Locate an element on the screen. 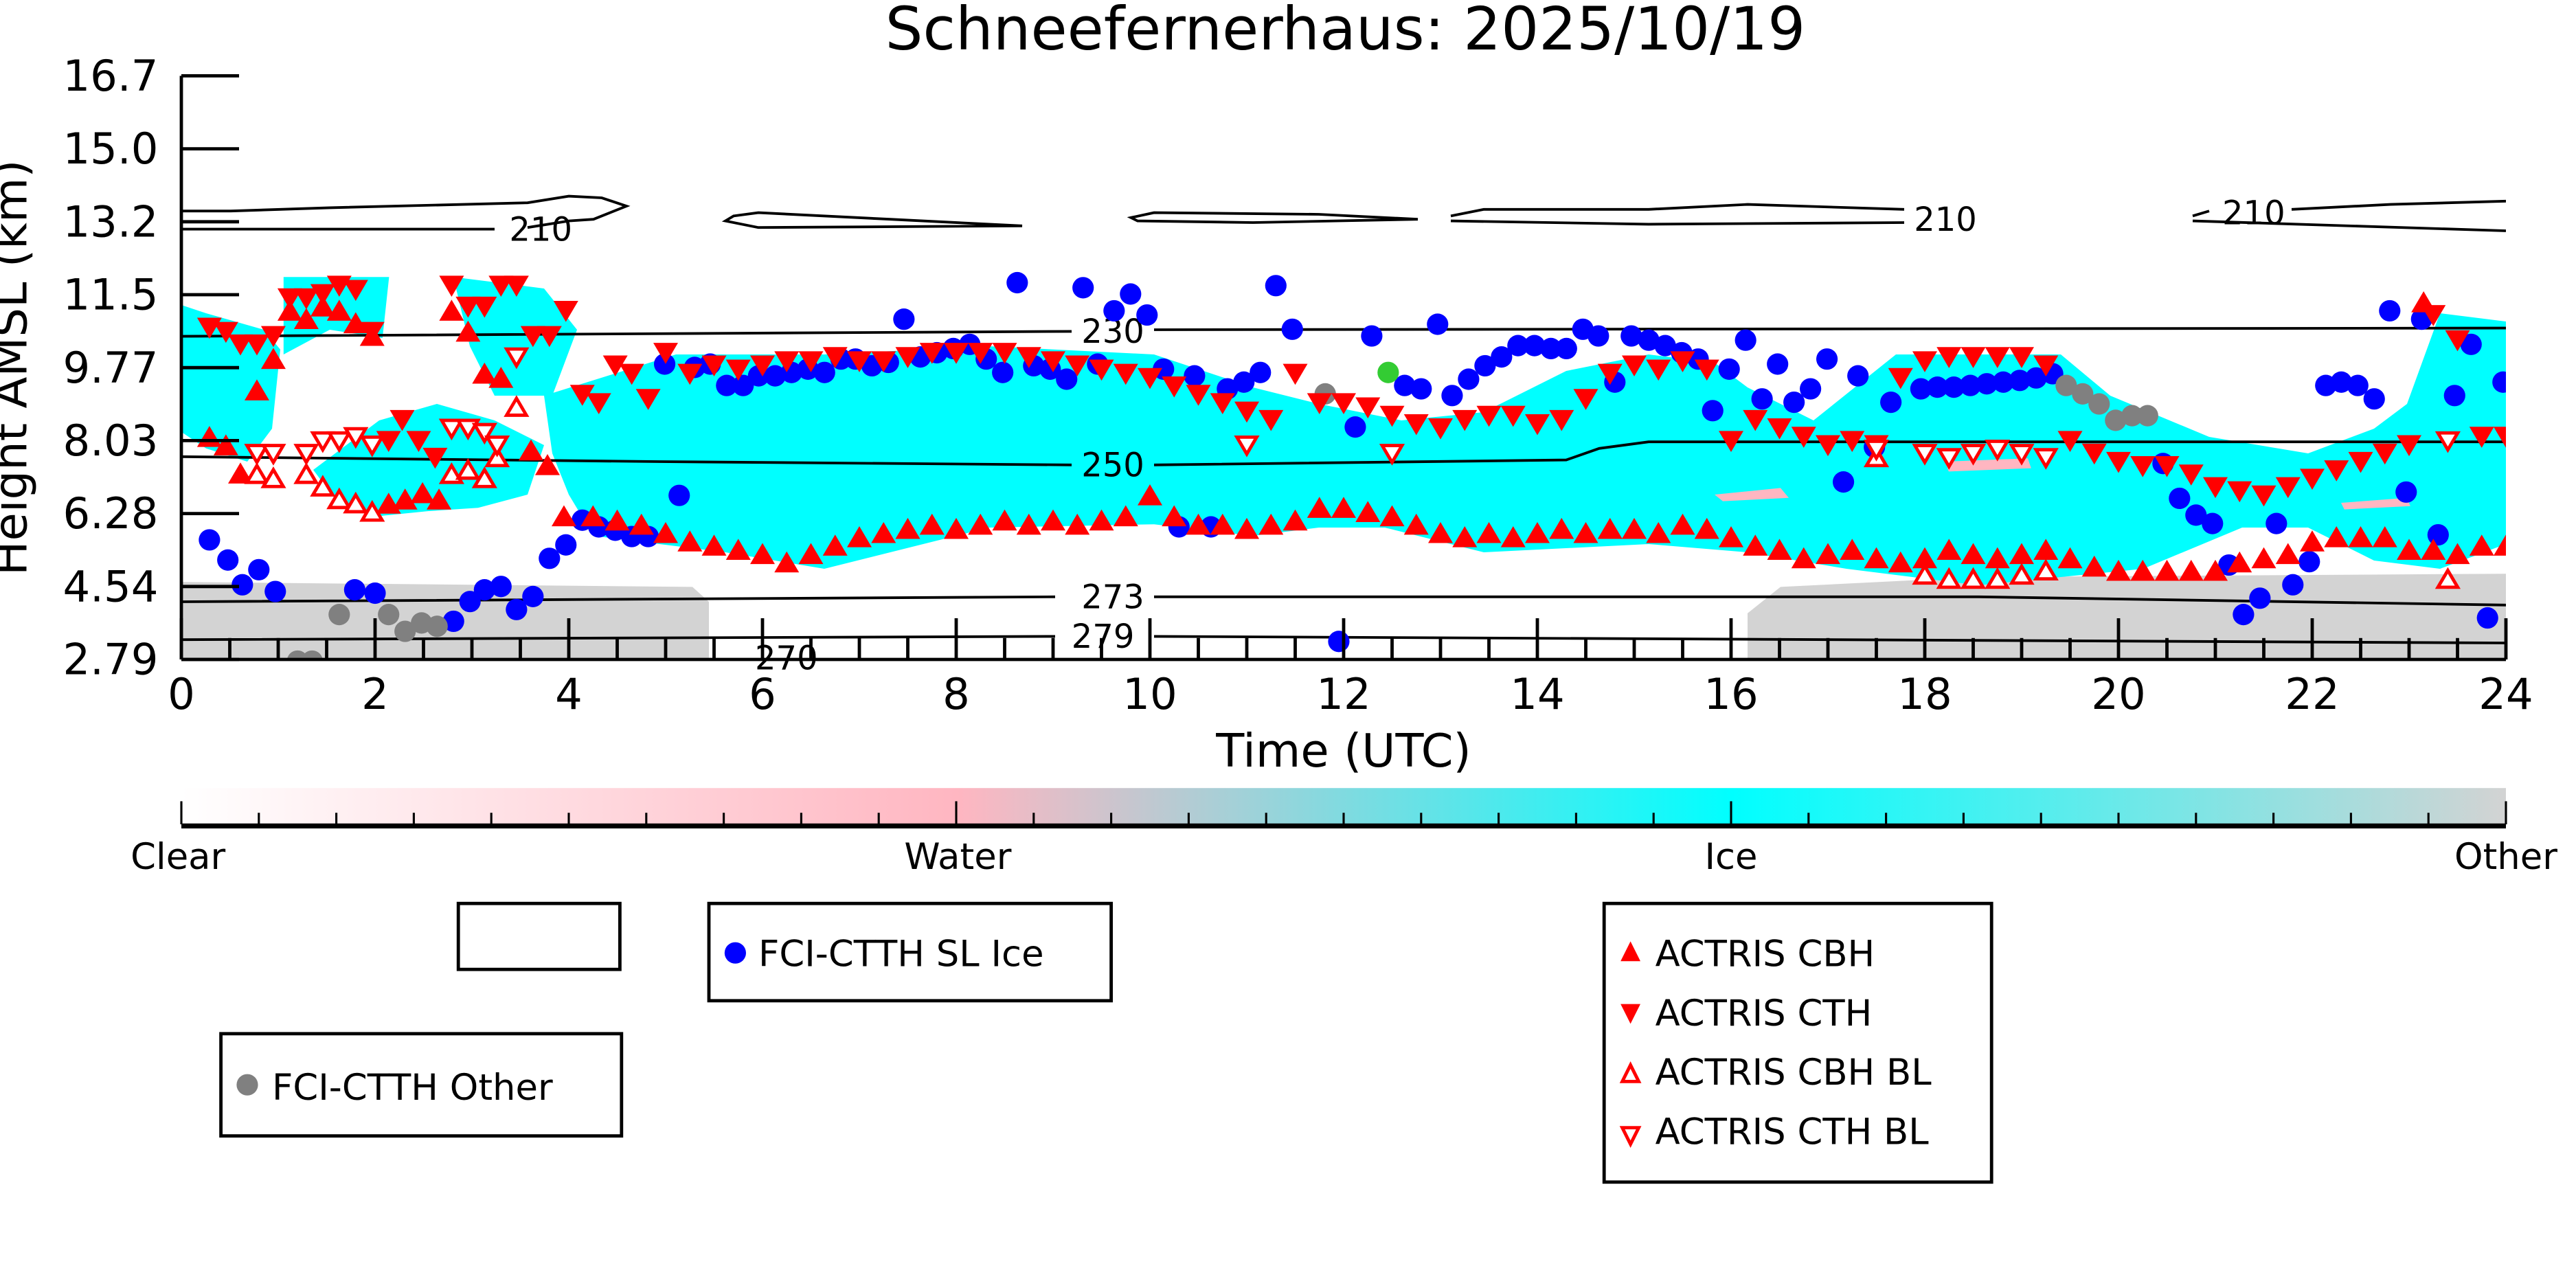 The image size is (2576, 1288). triangle-down-open-icon is located at coordinates (1630, 1137).